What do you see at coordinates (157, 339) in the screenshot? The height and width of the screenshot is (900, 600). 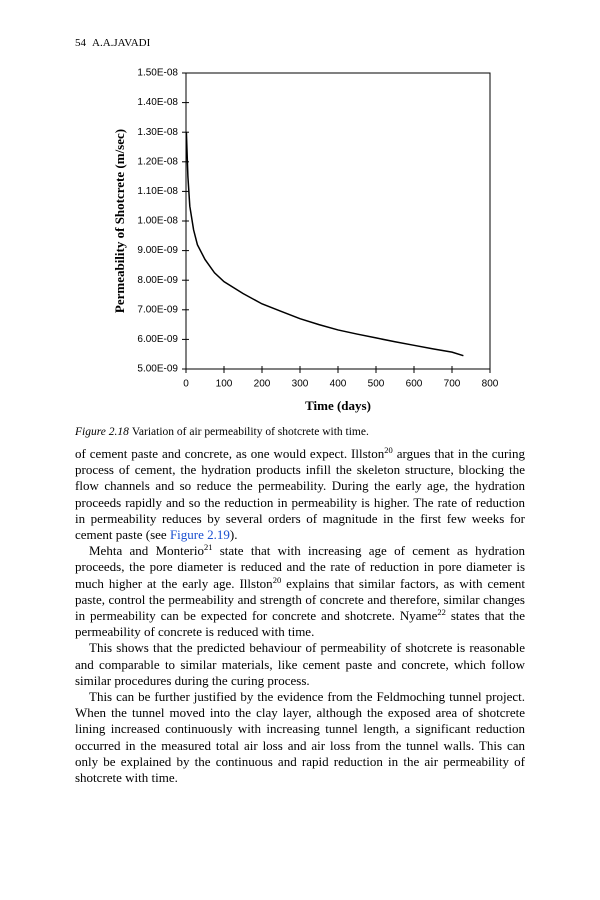 I see `y-tick-label: 6.00E-09` at bounding box center [157, 339].